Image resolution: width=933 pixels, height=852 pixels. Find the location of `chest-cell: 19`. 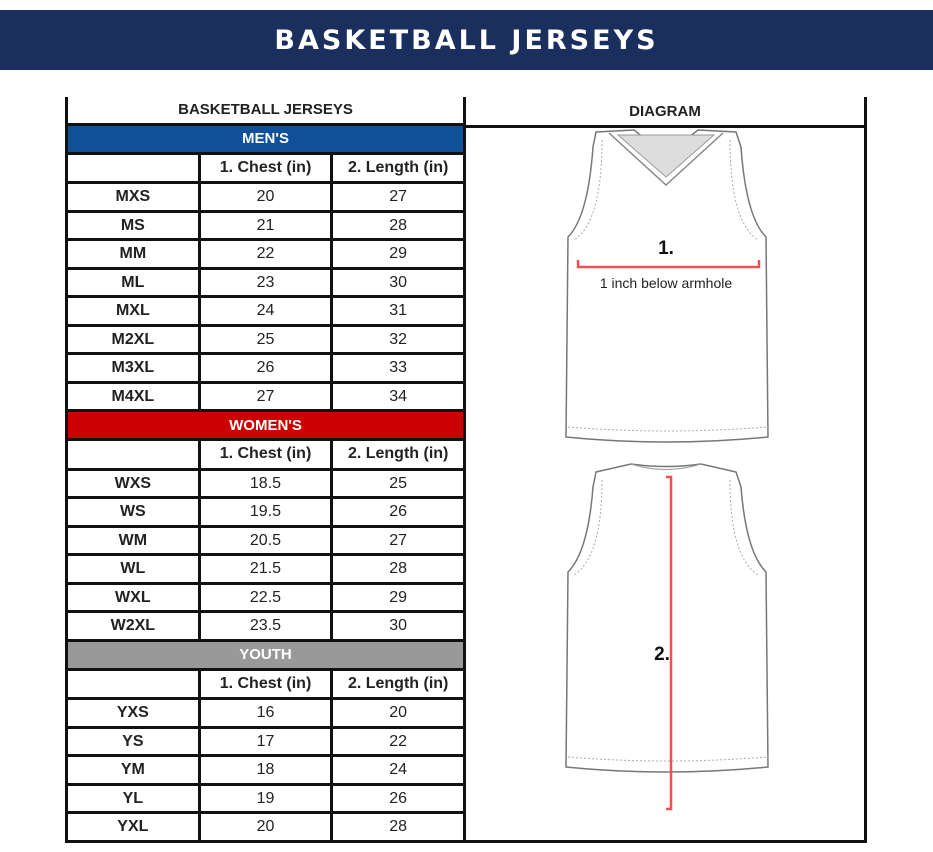

chest-cell: 19 is located at coordinates (265, 798).